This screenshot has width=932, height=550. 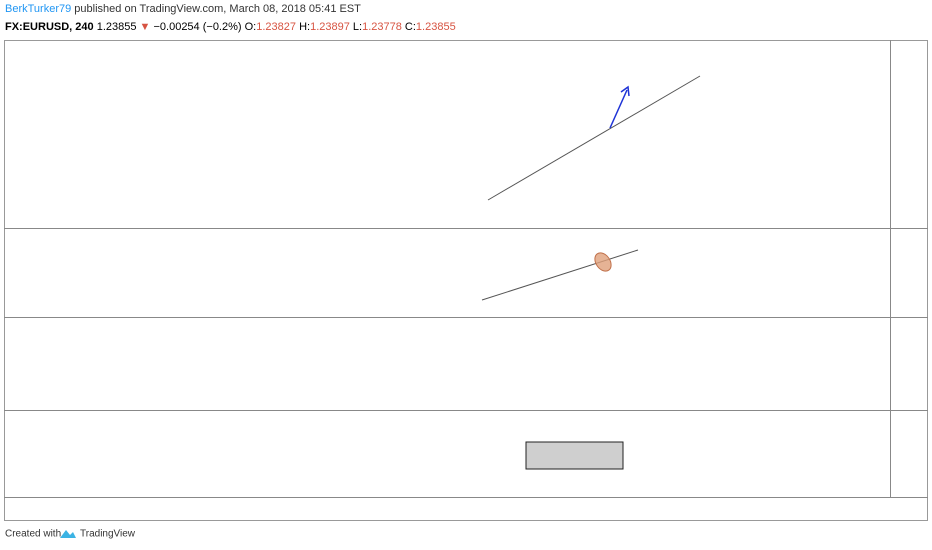 What do you see at coordinates (68, 534) in the screenshot?
I see `logo` at bounding box center [68, 534].